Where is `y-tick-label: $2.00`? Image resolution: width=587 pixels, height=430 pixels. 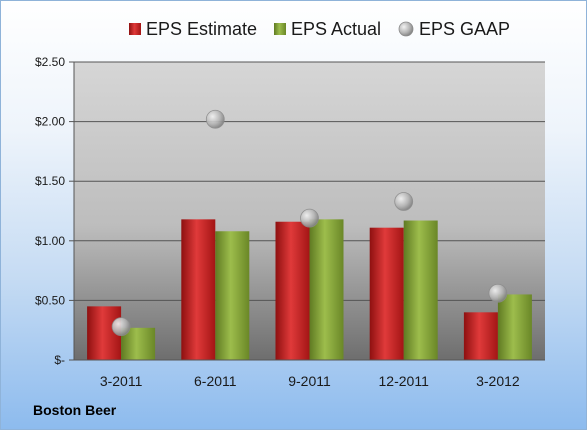
y-tick-label: $2.00 is located at coordinates (50, 122).